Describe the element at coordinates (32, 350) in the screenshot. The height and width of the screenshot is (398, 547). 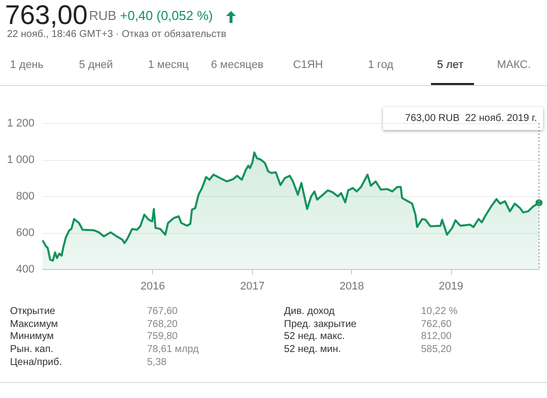
I see `text: Рын. кап.` at that location.